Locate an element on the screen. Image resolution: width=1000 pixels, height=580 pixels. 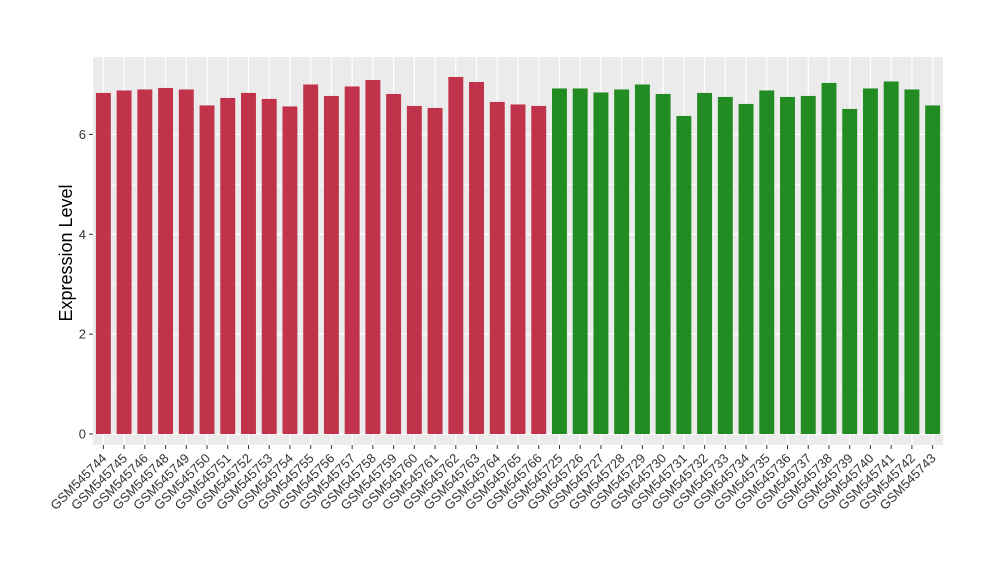
y-axis: 0 2 4 6 is located at coordinates (86, 284).